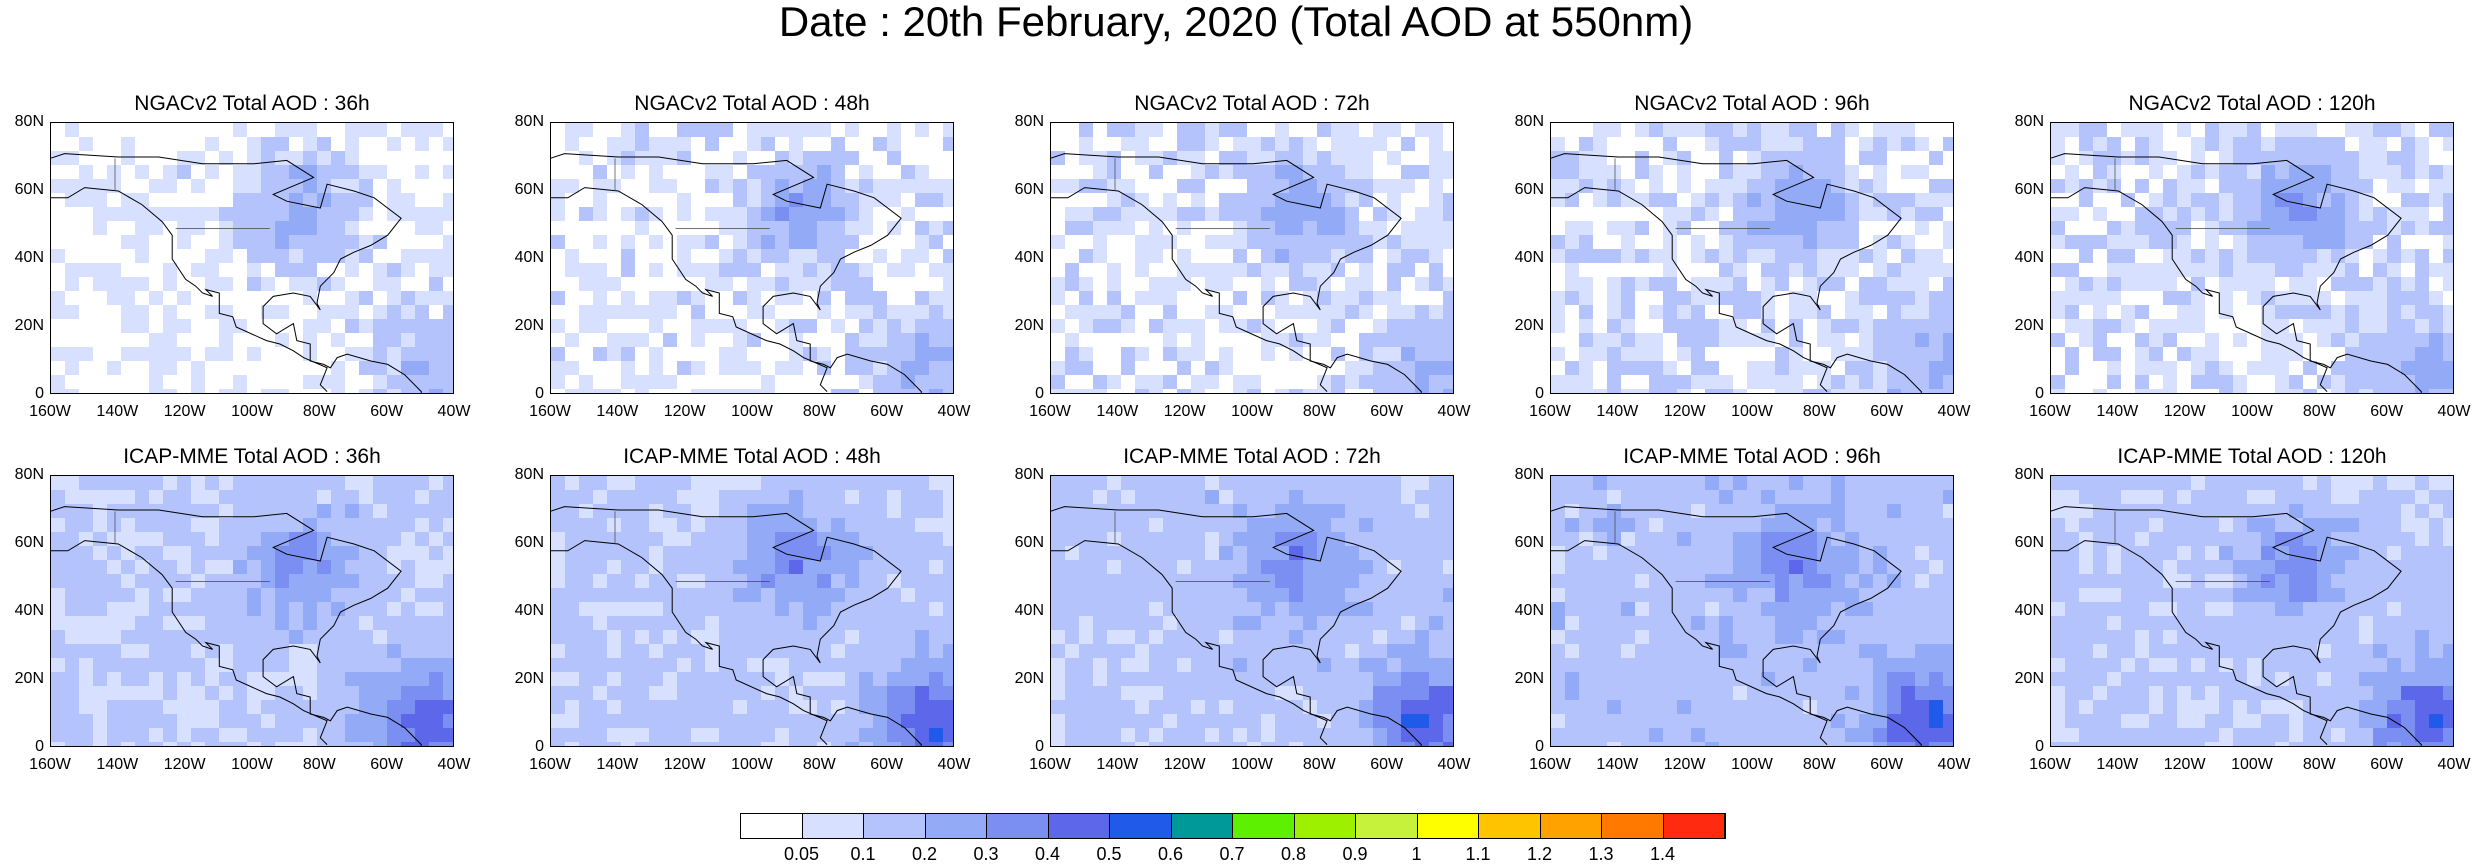 The width and height of the screenshot is (2472, 864). I want to click on panel-title: NGACv2 Total AOD : 48h, so click(752, 104).